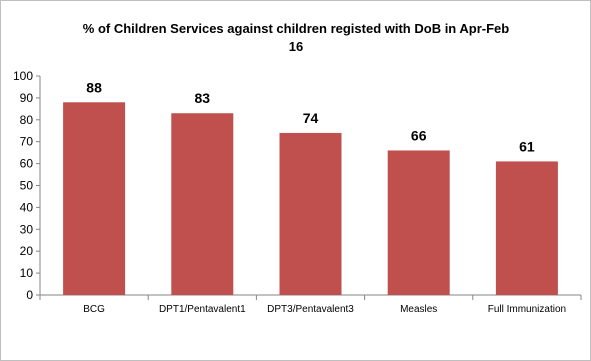  I want to click on x-category-label: Measles, so click(418, 309).